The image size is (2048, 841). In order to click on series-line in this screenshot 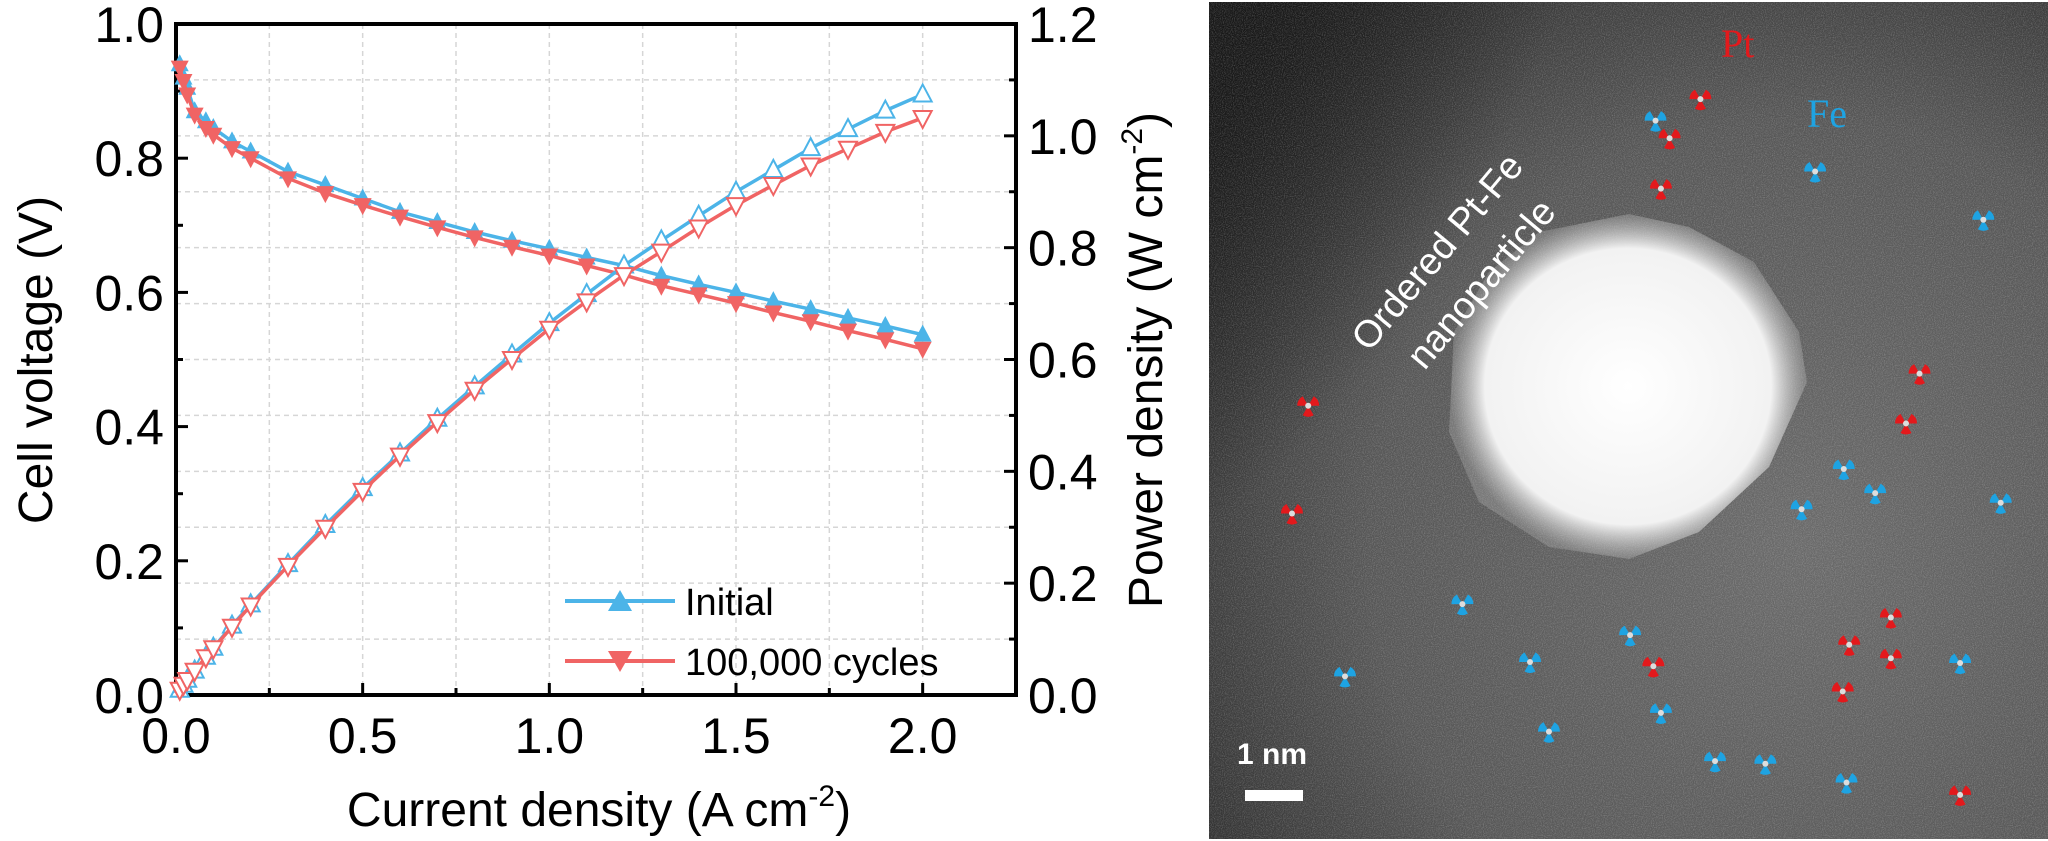, I will do `click(551, 200)`.